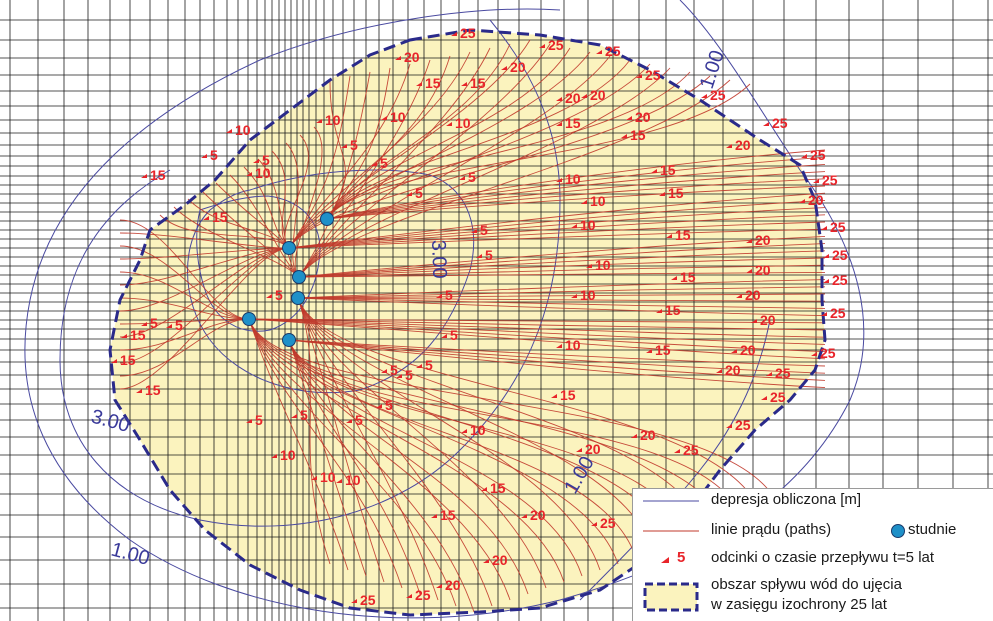  I want to click on isoline-label: 1.00, so click(130, 554).